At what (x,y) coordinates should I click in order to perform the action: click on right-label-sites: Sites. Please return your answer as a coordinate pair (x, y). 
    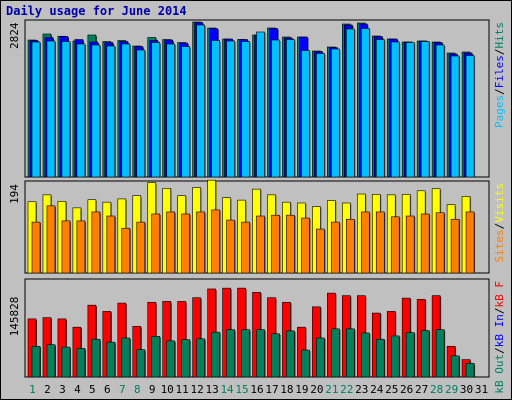
    Looking at the image, I should click on (499, 245).